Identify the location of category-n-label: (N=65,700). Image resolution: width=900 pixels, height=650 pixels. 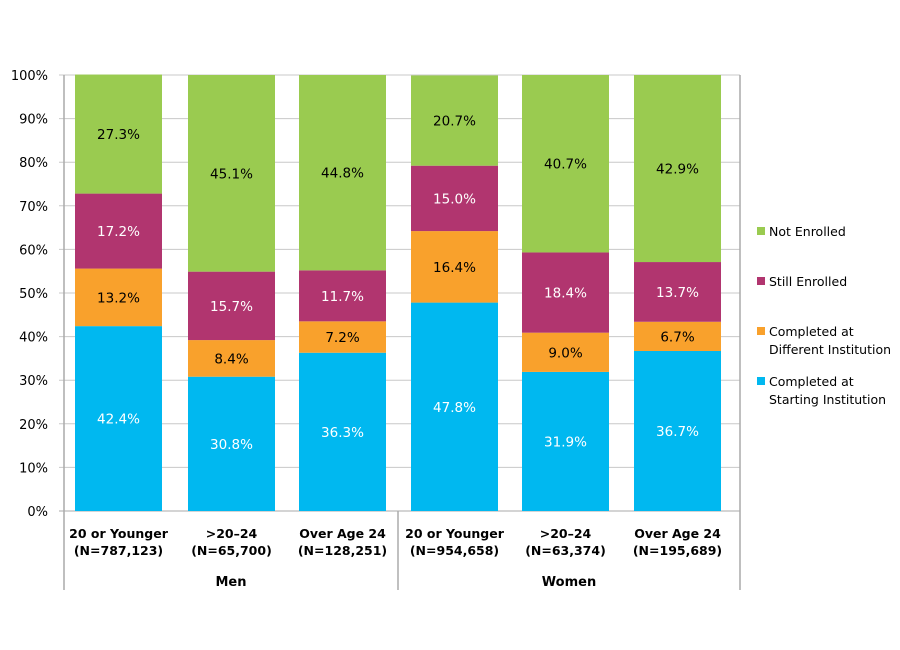
(231, 550).